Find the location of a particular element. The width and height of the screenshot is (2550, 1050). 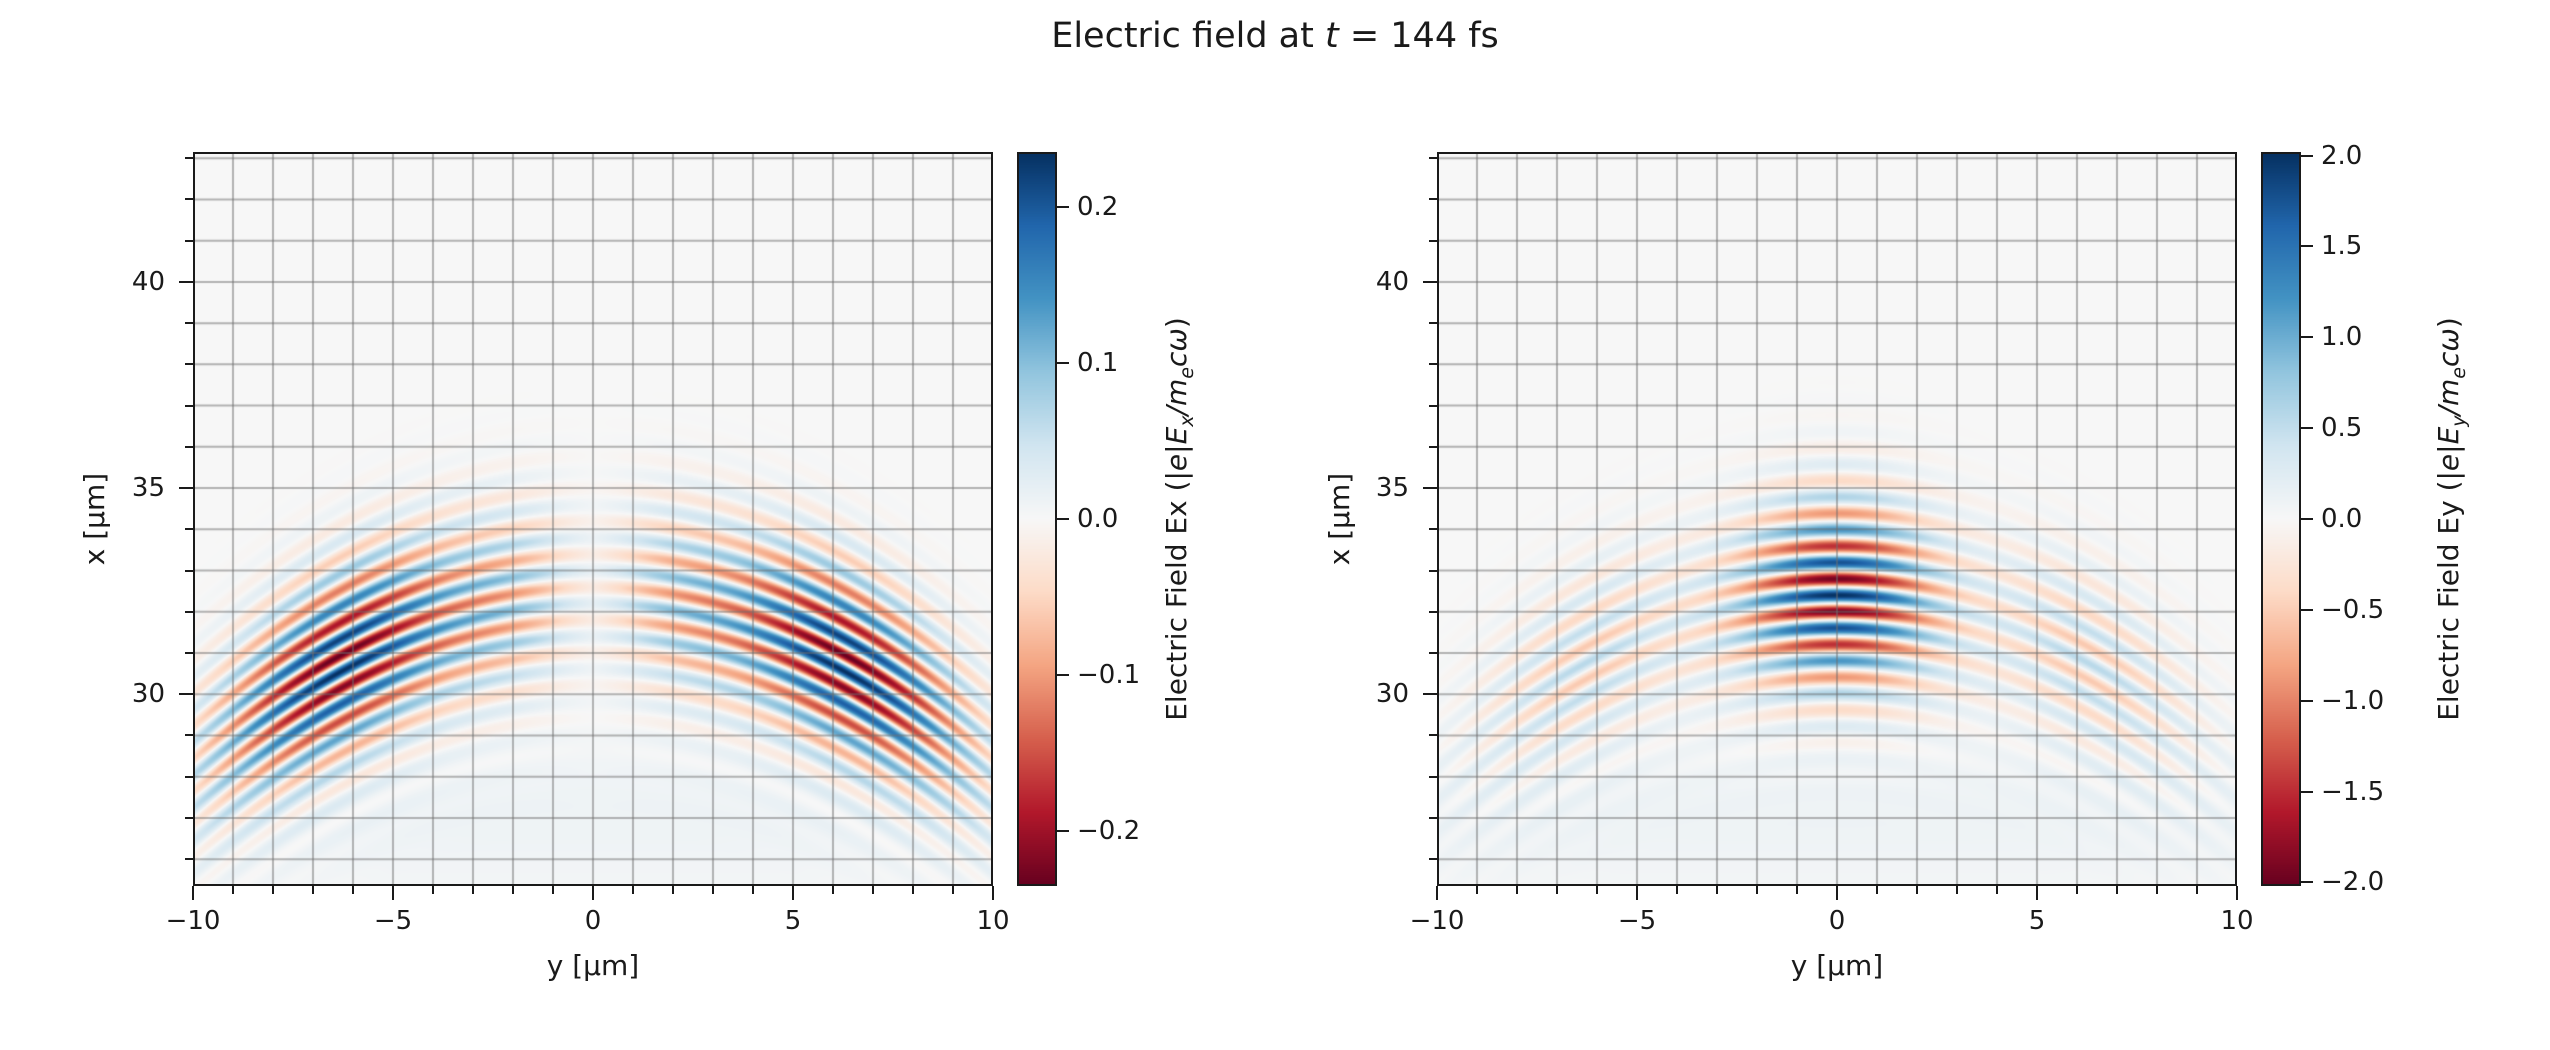

x-tick-label: 5 is located at coordinates (793, 921).